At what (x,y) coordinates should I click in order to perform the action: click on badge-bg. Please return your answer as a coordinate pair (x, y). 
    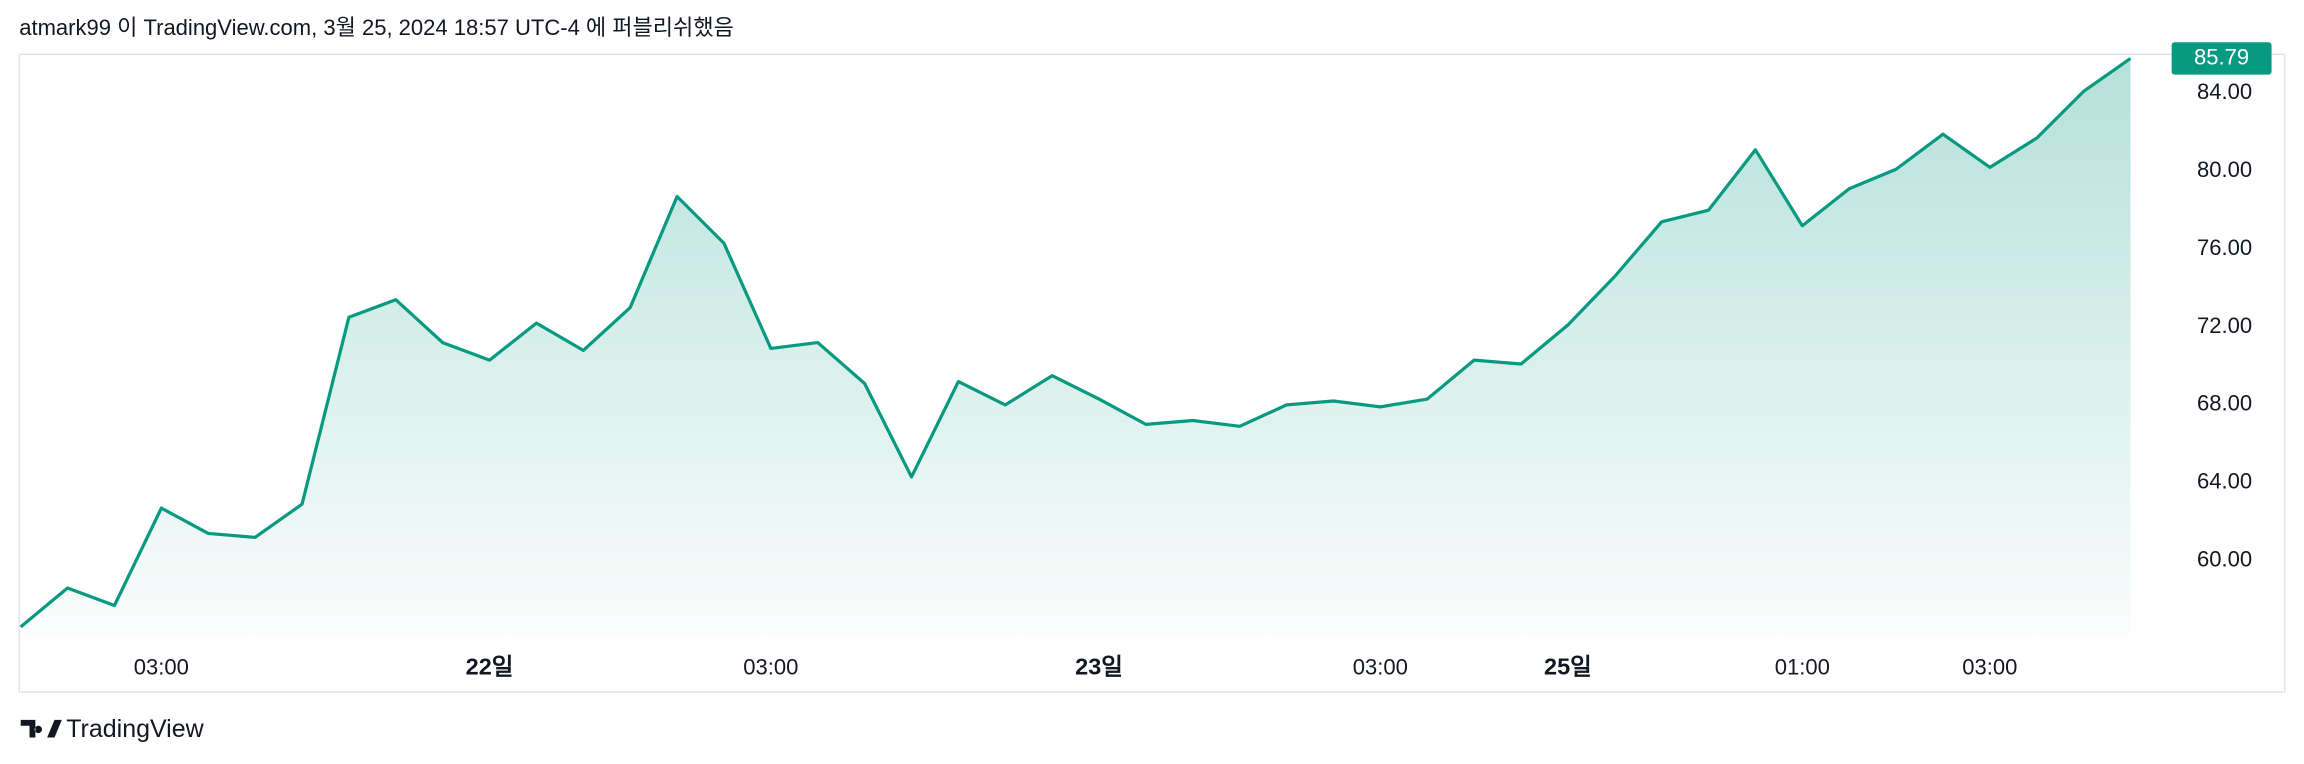
    Looking at the image, I should click on (2221, 58).